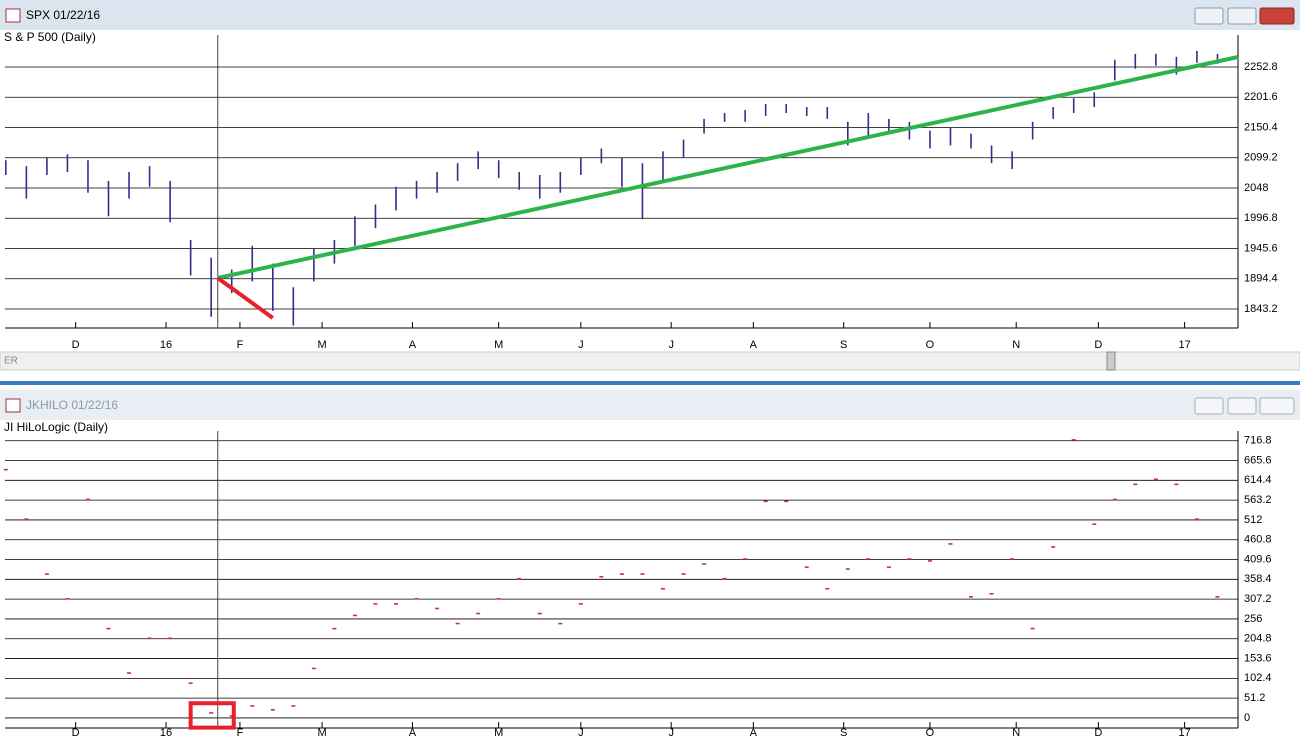  Describe the element at coordinates (1253, 520) in the screenshot. I see `y-tick-label: 512` at that location.